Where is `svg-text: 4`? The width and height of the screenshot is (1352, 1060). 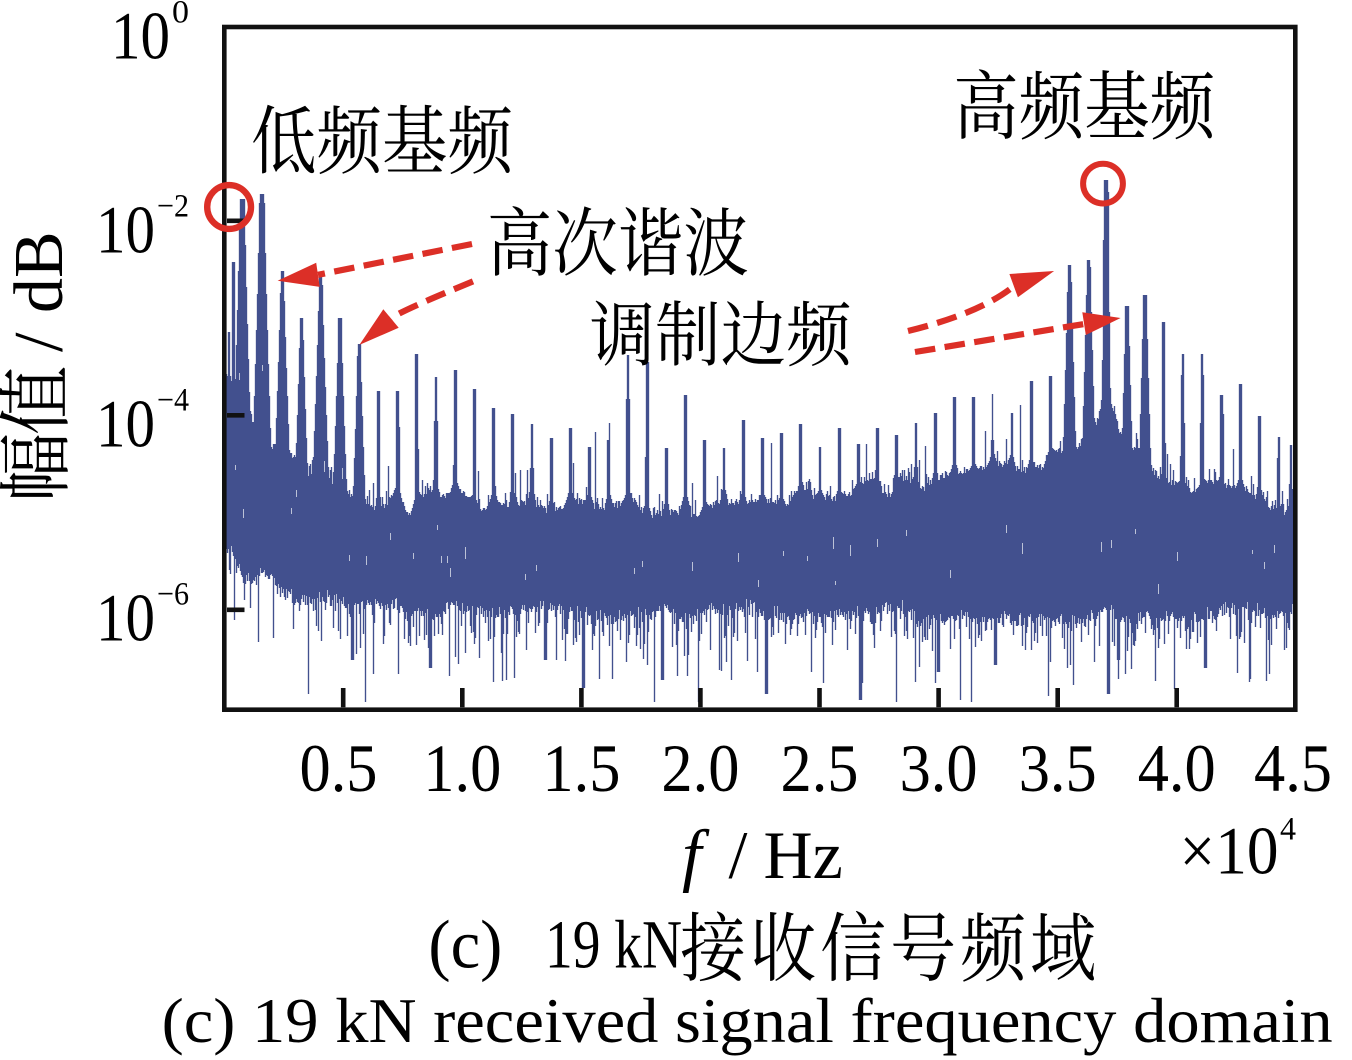 svg-text: 4 is located at coordinates (1288, 830).